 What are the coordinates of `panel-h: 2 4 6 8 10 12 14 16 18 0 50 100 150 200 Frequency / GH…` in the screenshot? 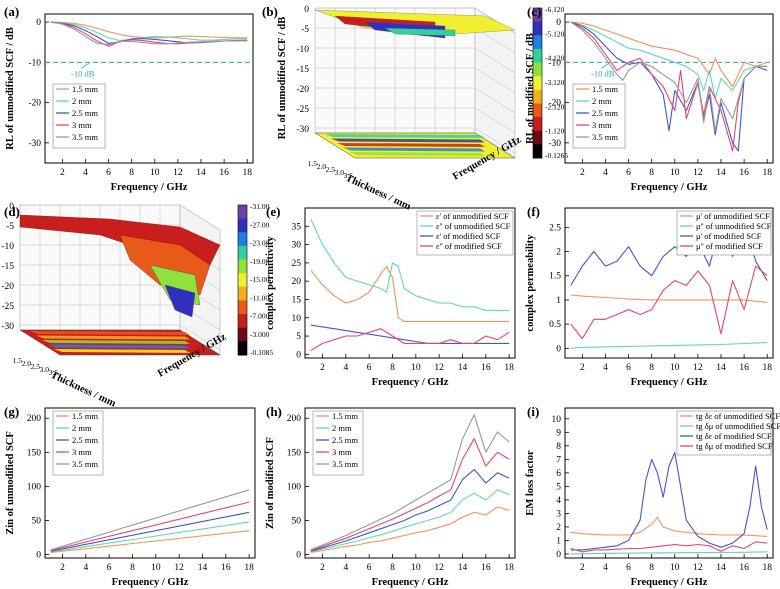 It's located at (390, 497).